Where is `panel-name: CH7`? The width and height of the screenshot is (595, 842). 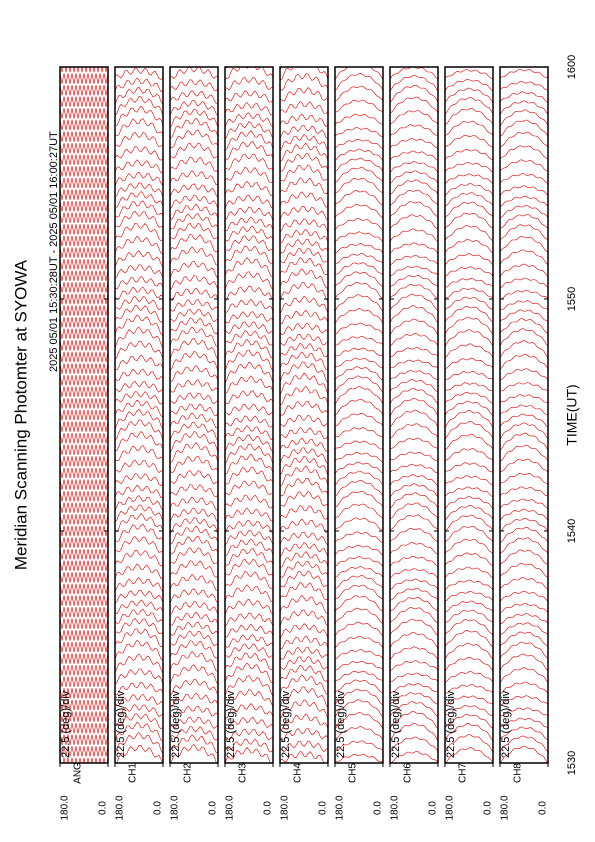
panel-name: CH7 is located at coordinates (463, 773).